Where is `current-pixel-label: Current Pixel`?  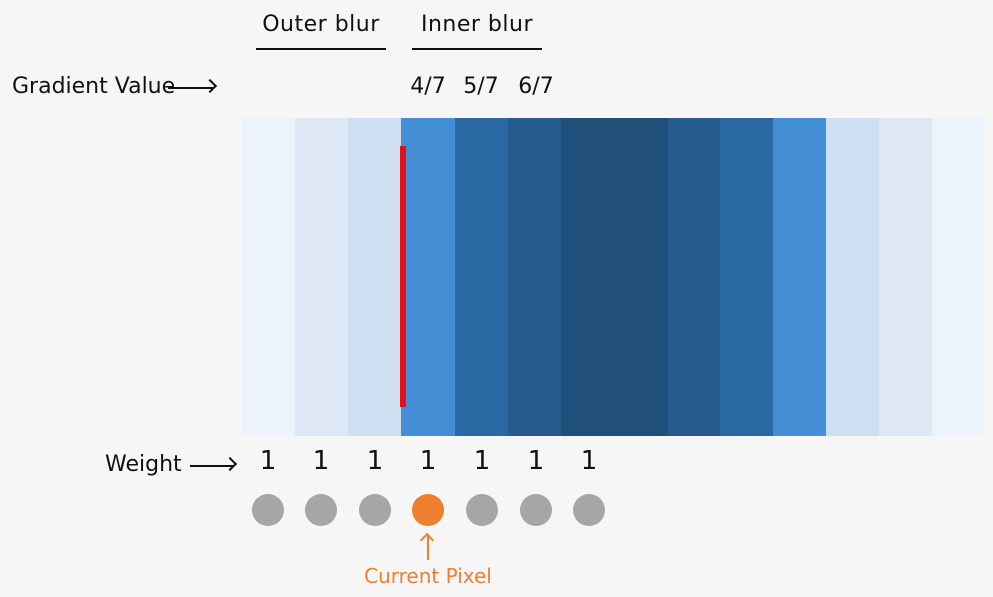
current-pixel-label: Current Pixel is located at coordinates (428, 576).